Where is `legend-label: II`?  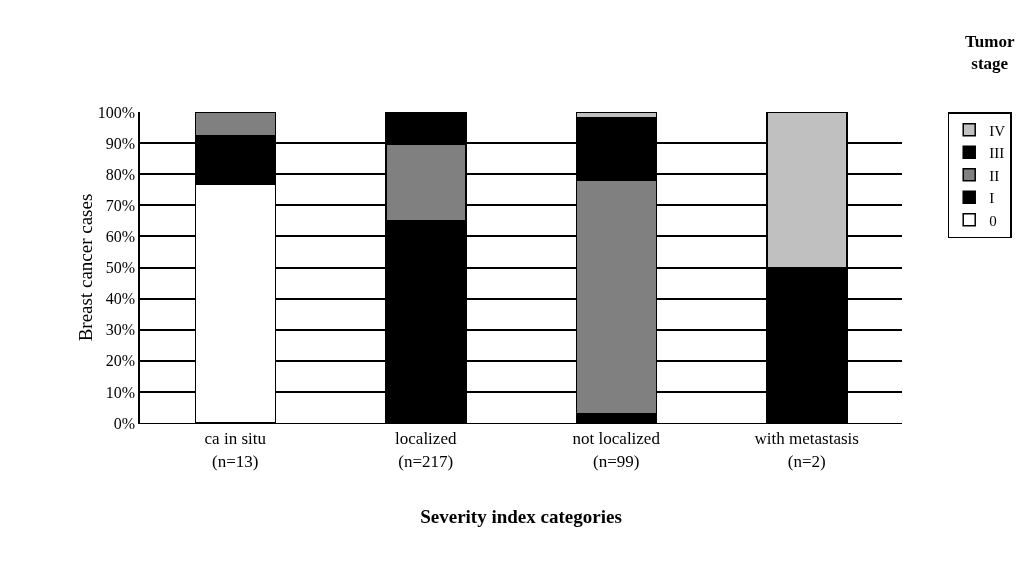 legend-label: II is located at coordinates (994, 175).